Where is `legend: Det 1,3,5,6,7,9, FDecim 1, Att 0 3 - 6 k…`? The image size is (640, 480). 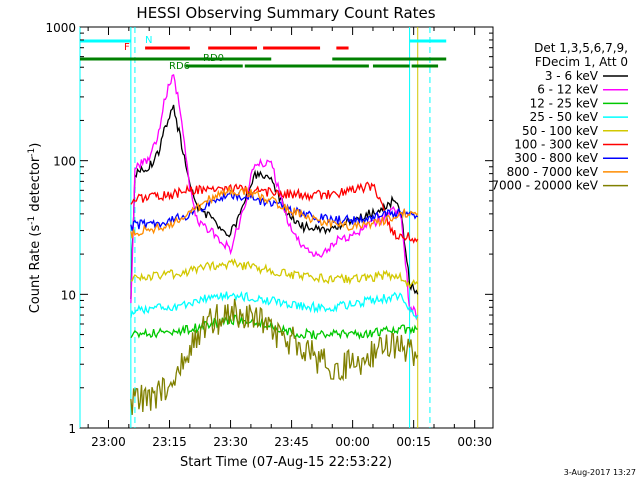
legend: Det 1,3,5,6,7,9, FDecim 1, Att 0 3 - 6 k… is located at coordinates (559, 117).